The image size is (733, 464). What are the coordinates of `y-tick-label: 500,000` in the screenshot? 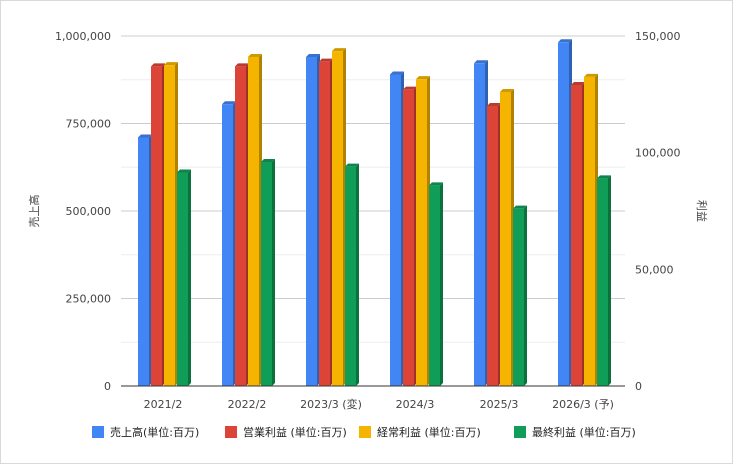 It's located at (89, 211).